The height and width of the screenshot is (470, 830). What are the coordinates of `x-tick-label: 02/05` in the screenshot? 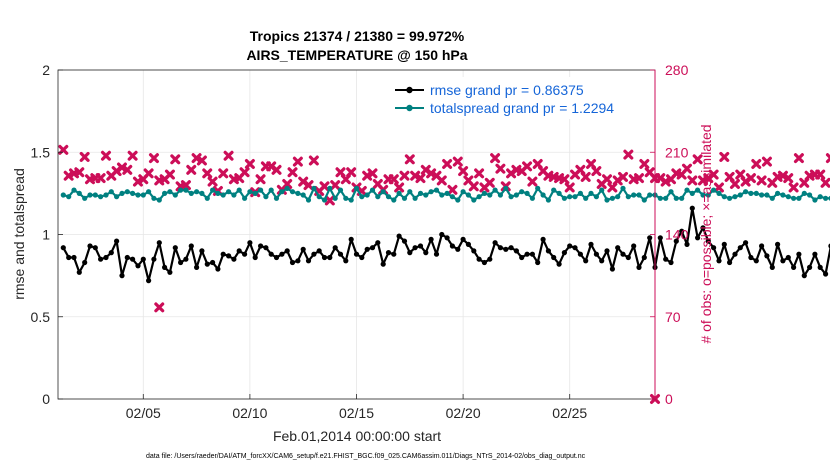 It's located at (143, 413).